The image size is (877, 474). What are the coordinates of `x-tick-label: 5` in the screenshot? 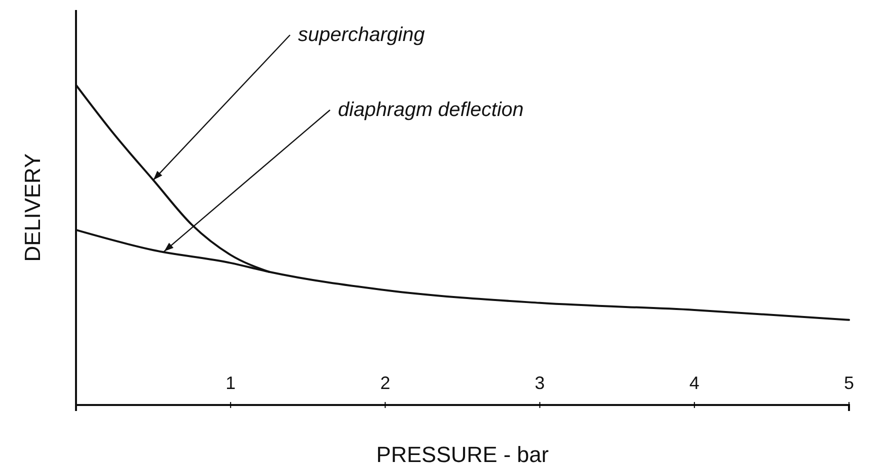 It's located at (849, 382).